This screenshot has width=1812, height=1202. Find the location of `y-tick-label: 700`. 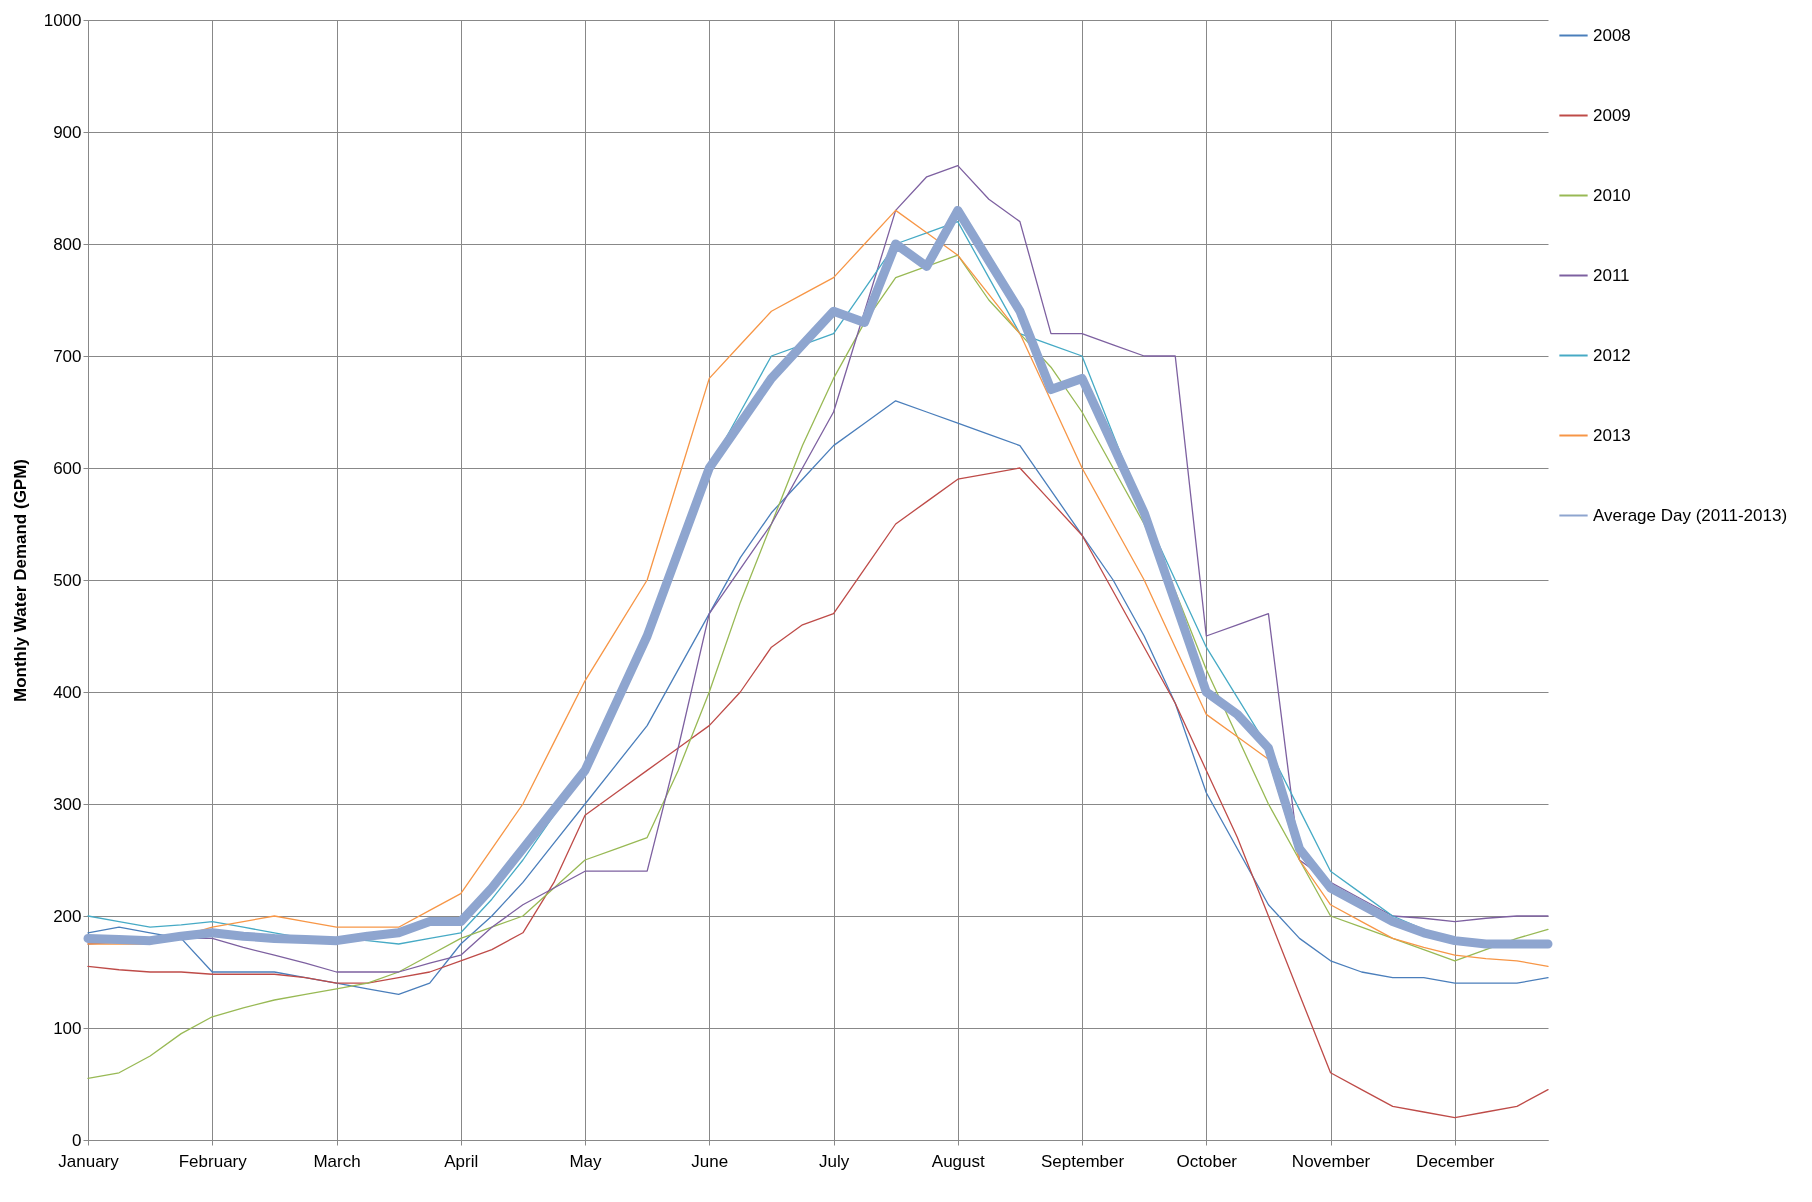

y-tick-label: 700 is located at coordinates (67, 356).